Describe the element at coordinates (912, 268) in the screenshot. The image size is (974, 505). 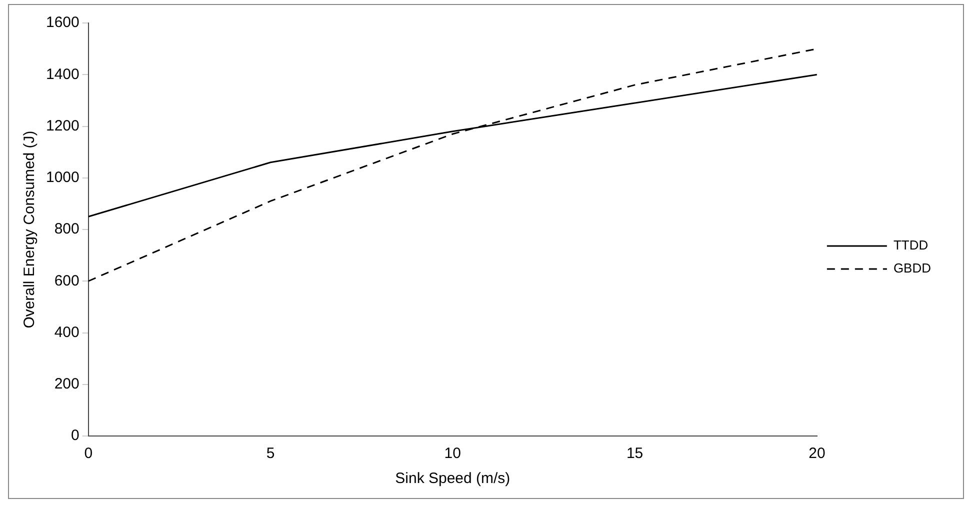
I see `legend-label: GBDD` at that location.